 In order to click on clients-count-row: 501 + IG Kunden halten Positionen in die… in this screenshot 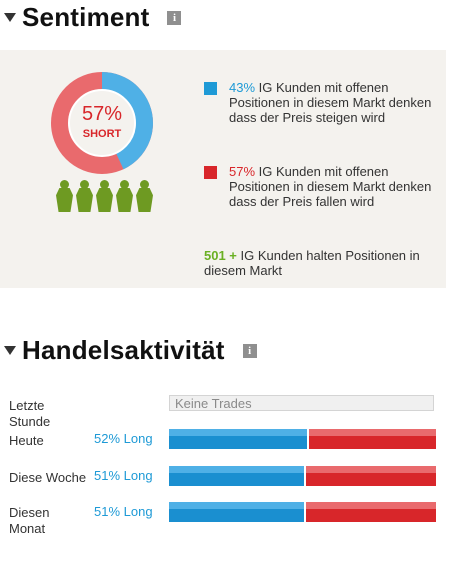, I will do `click(319, 263)`.